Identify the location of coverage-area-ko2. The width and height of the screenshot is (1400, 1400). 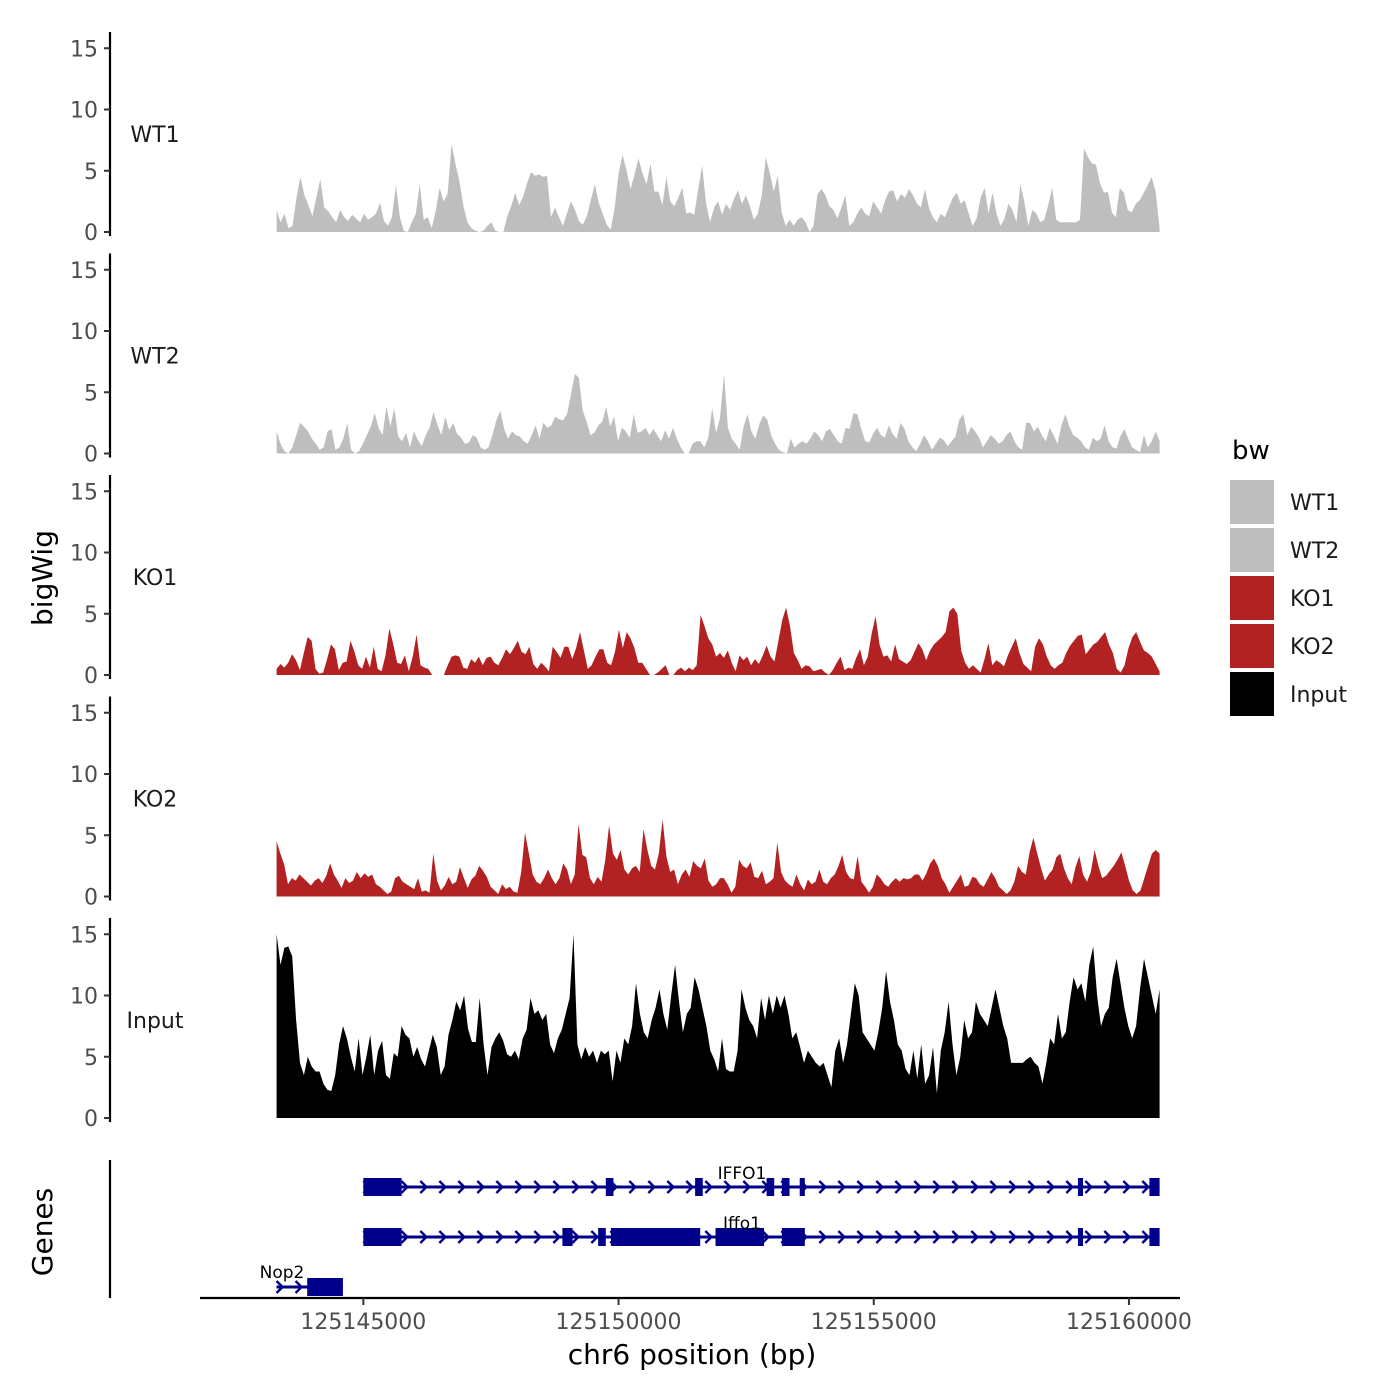
(718, 858).